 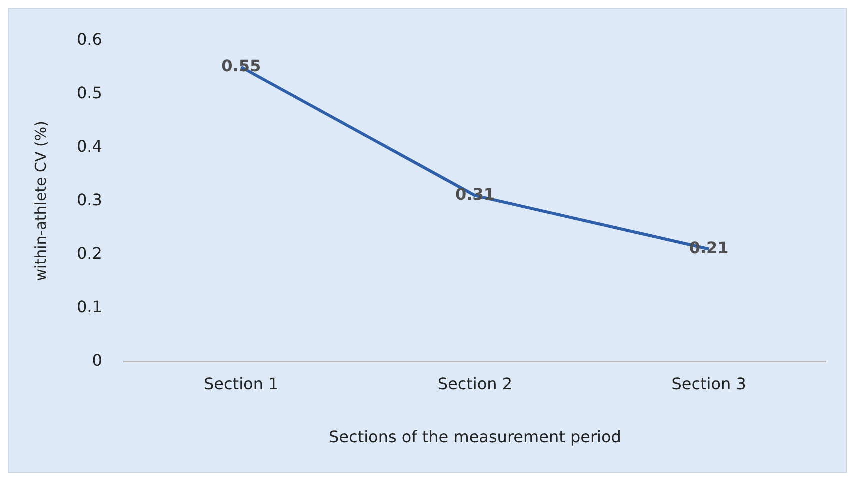 What do you see at coordinates (89, 39) in the screenshot?
I see `y-tick-label: 0.6` at bounding box center [89, 39].